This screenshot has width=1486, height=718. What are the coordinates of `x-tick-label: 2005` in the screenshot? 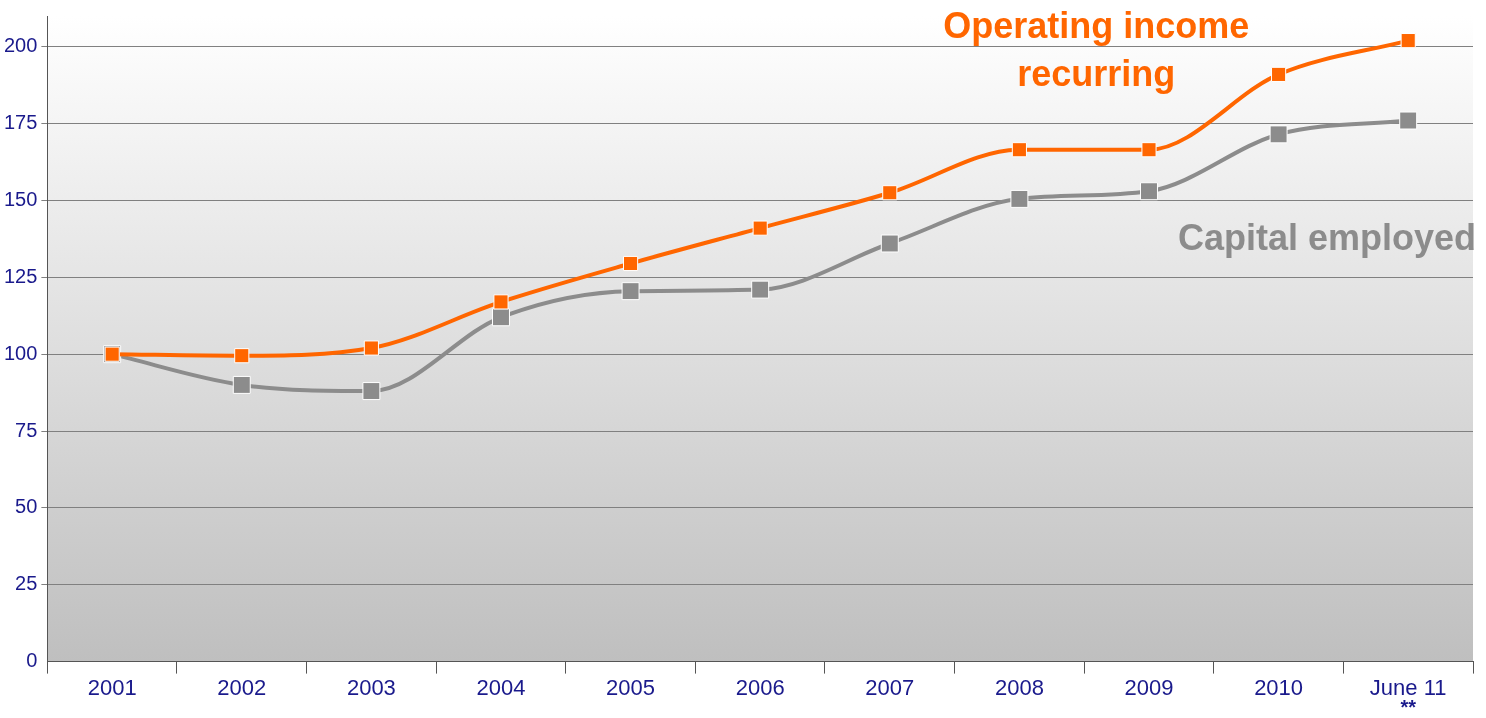 It's located at (631, 687).